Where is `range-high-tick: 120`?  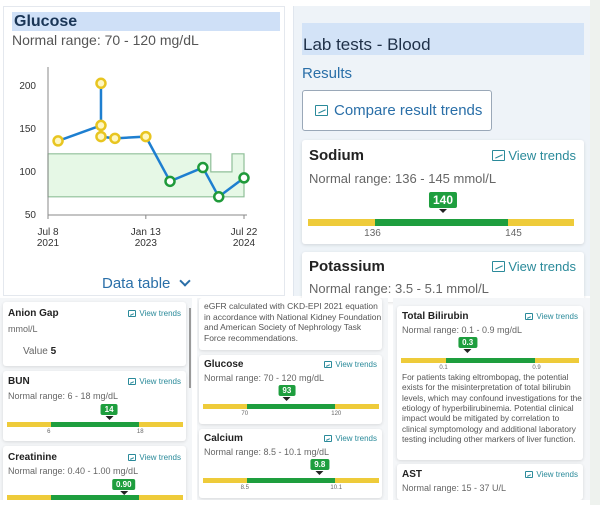
range-high-tick: 120 is located at coordinates (336, 414).